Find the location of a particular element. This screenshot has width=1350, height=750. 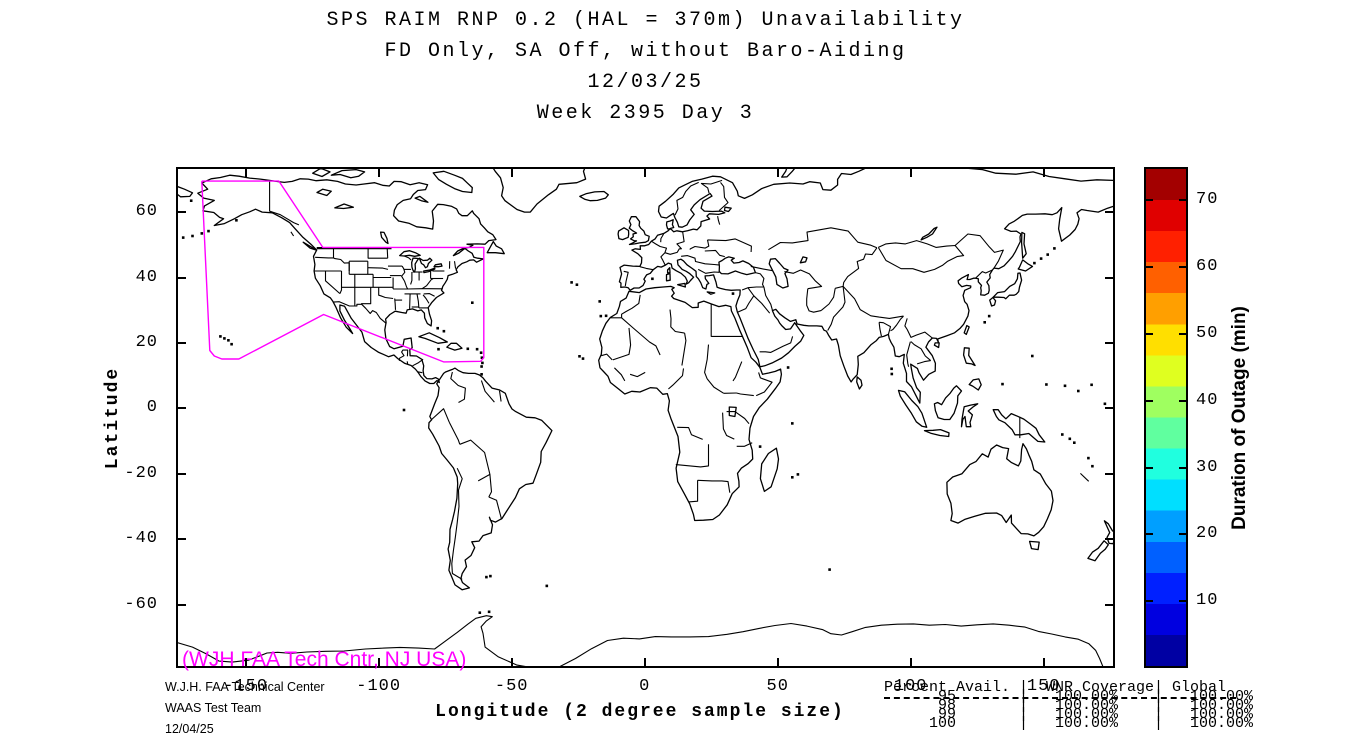

colorbar-tick-label: 50 is located at coordinates (1207, 333).